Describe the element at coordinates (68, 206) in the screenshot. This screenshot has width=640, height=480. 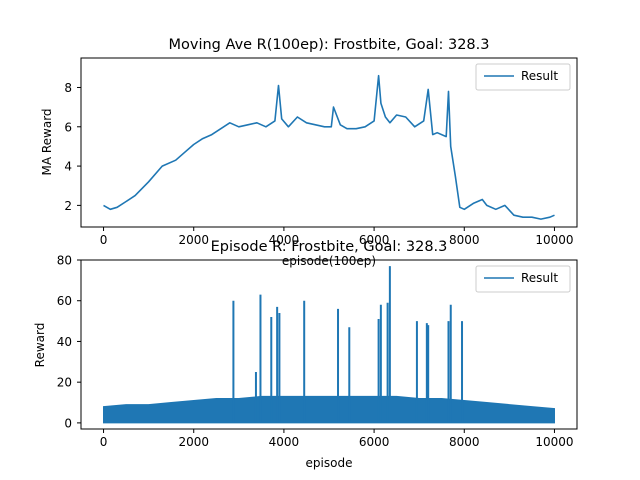
I see `chart-1-y-tick-label: 2` at that location.